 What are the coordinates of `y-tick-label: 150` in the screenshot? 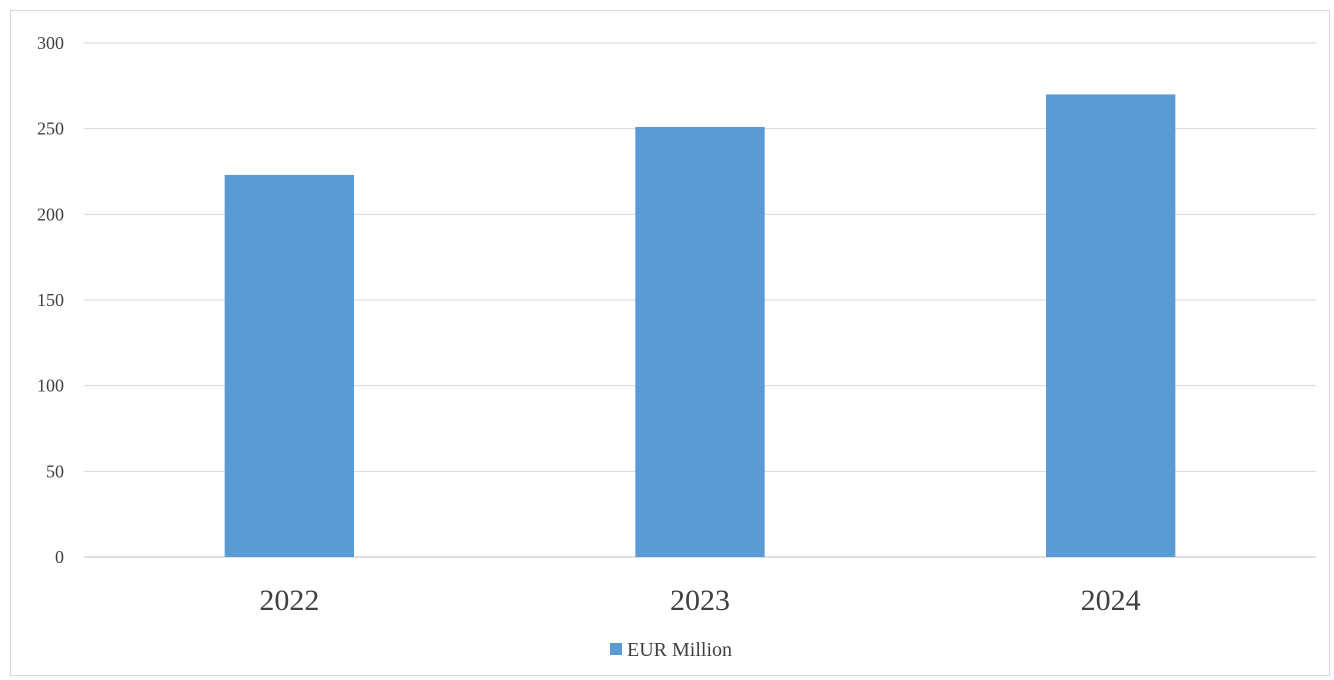 It's located at (50, 300).